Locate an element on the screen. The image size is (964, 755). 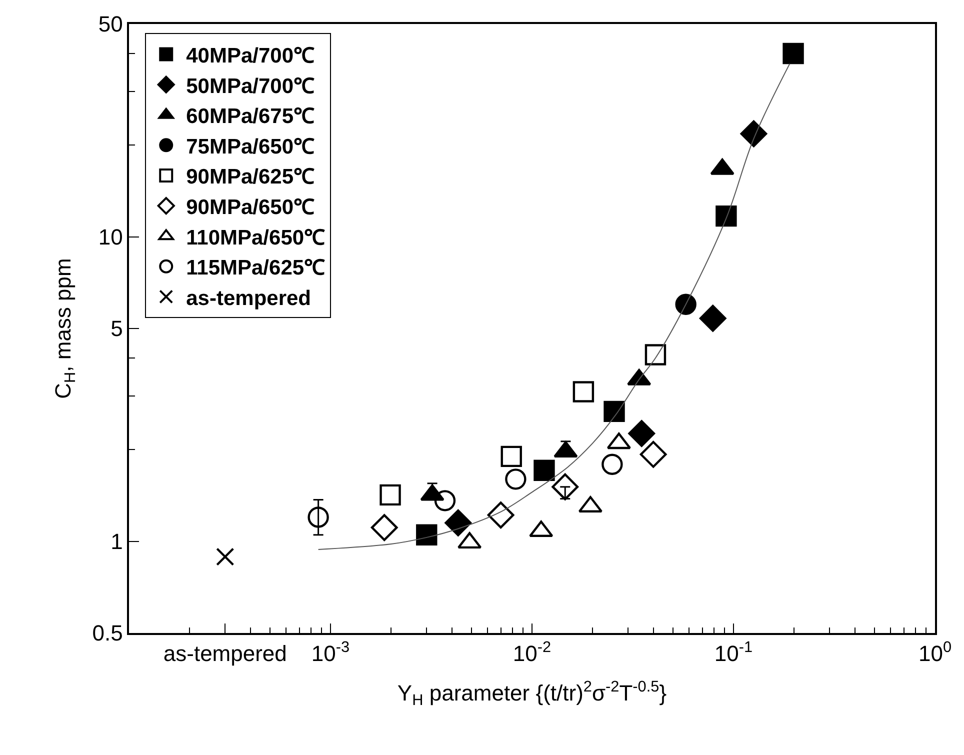
x-tick-label: 10$^{-3}$ is located at coordinates (330, 652).